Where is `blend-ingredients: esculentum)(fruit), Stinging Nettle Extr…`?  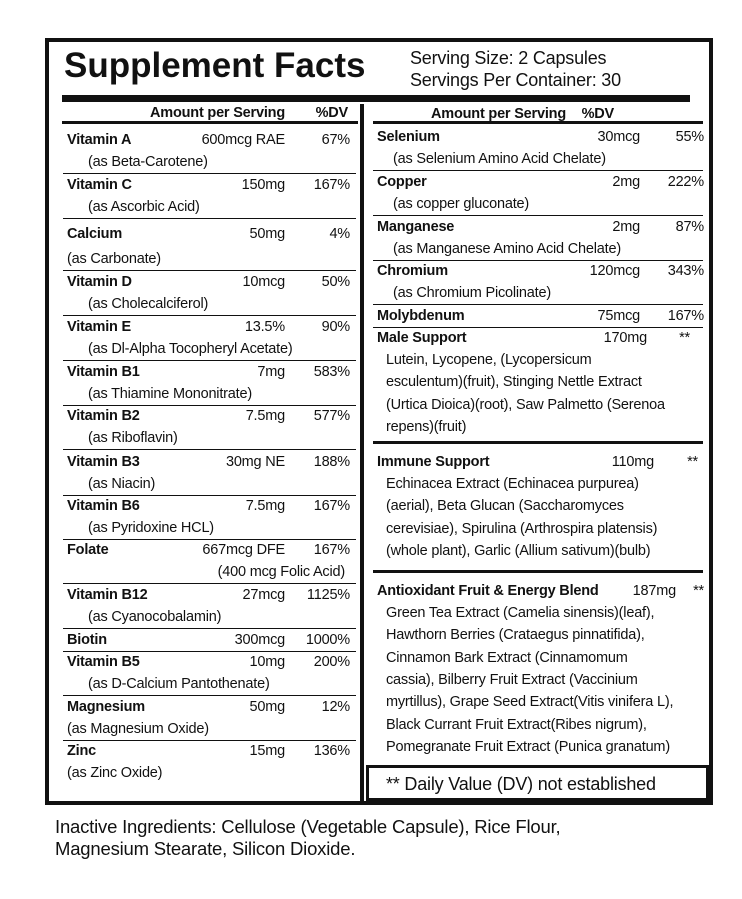 blend-ingredients: esculentum)(fruit), Stinging Nettle Extr… is located at coordinates (514, 382).